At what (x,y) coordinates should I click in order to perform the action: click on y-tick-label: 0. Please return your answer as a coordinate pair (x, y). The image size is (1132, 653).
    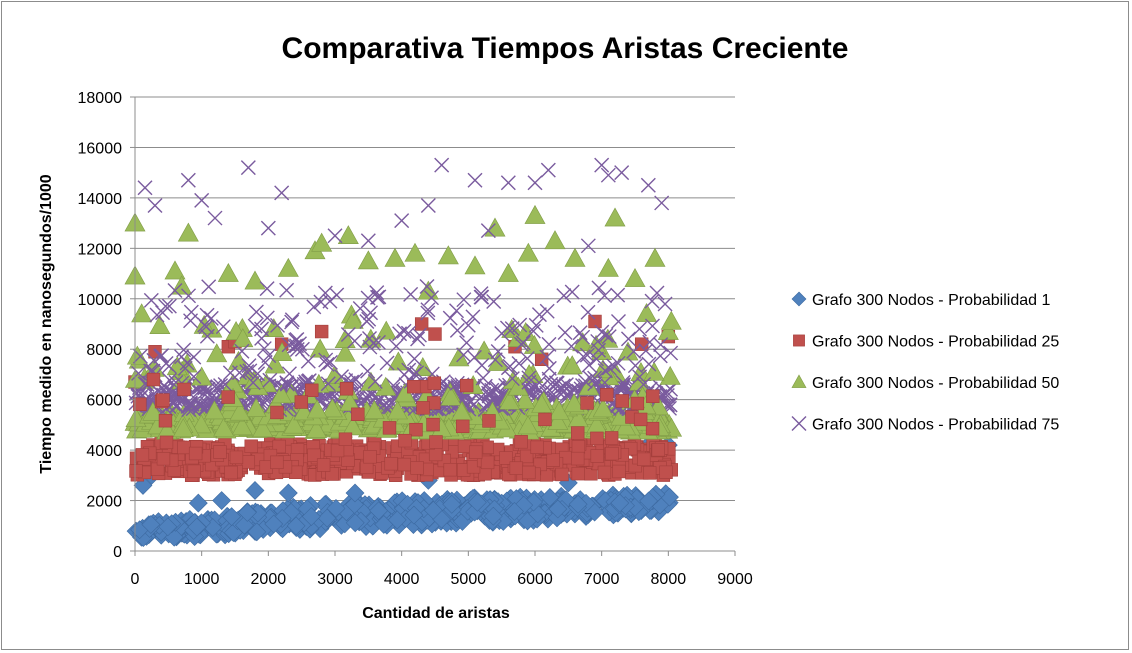
    Looking at the image, I should click on (117, 552).